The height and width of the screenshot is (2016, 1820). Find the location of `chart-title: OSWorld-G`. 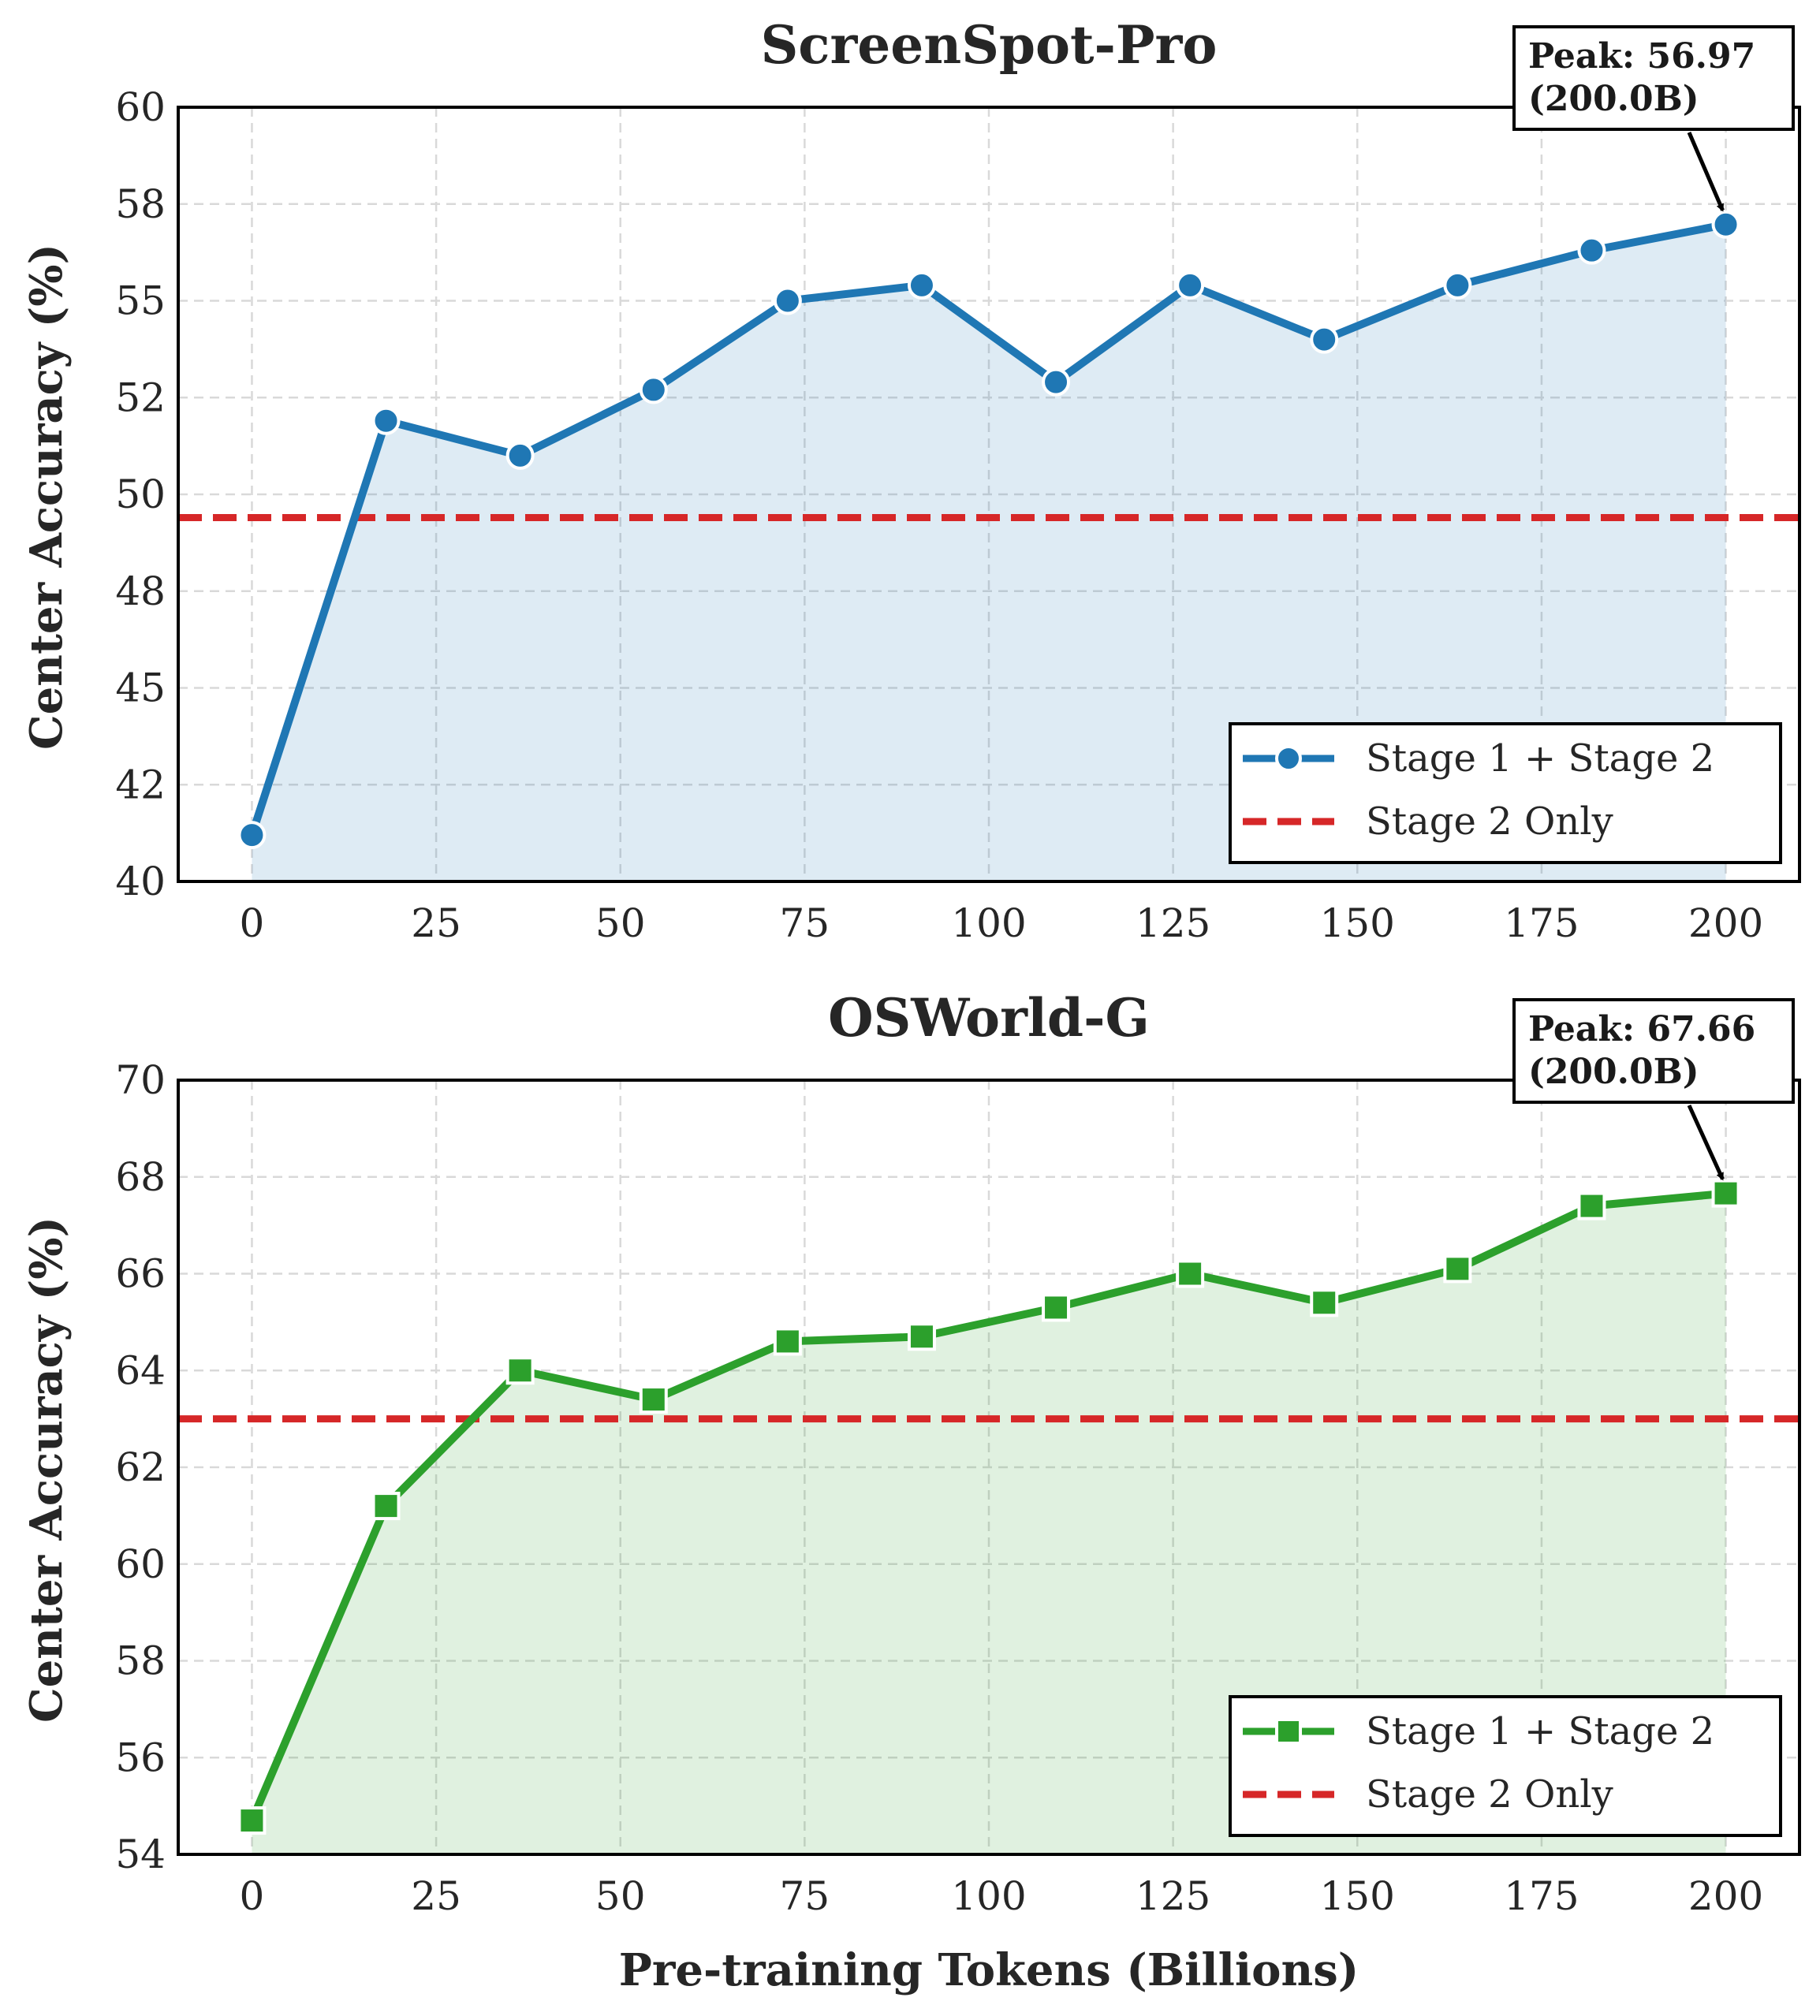

chart-title: OSWorld-G is located at coordinates (989, 1018).